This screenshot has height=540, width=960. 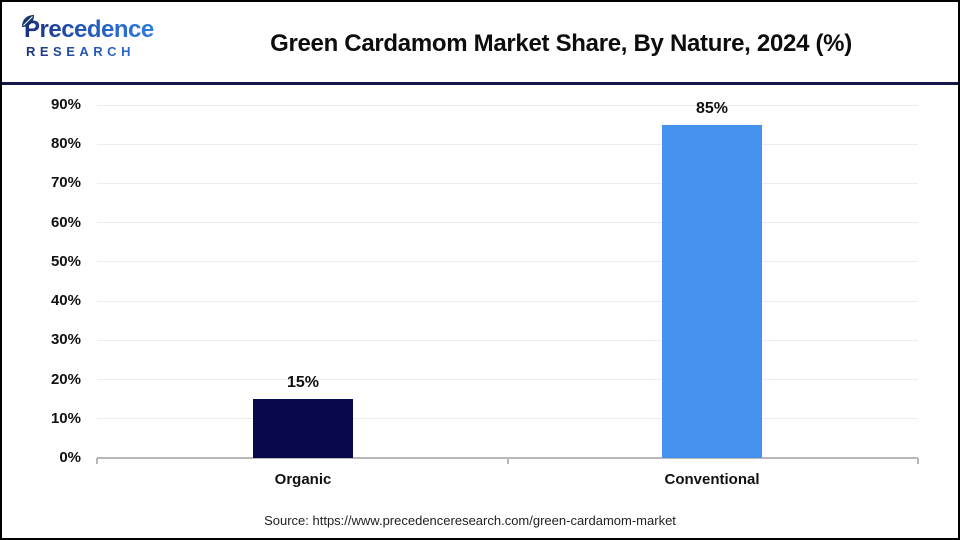 I want to click on y-axis-tick-label: 90%, so click(x=65, y=104).